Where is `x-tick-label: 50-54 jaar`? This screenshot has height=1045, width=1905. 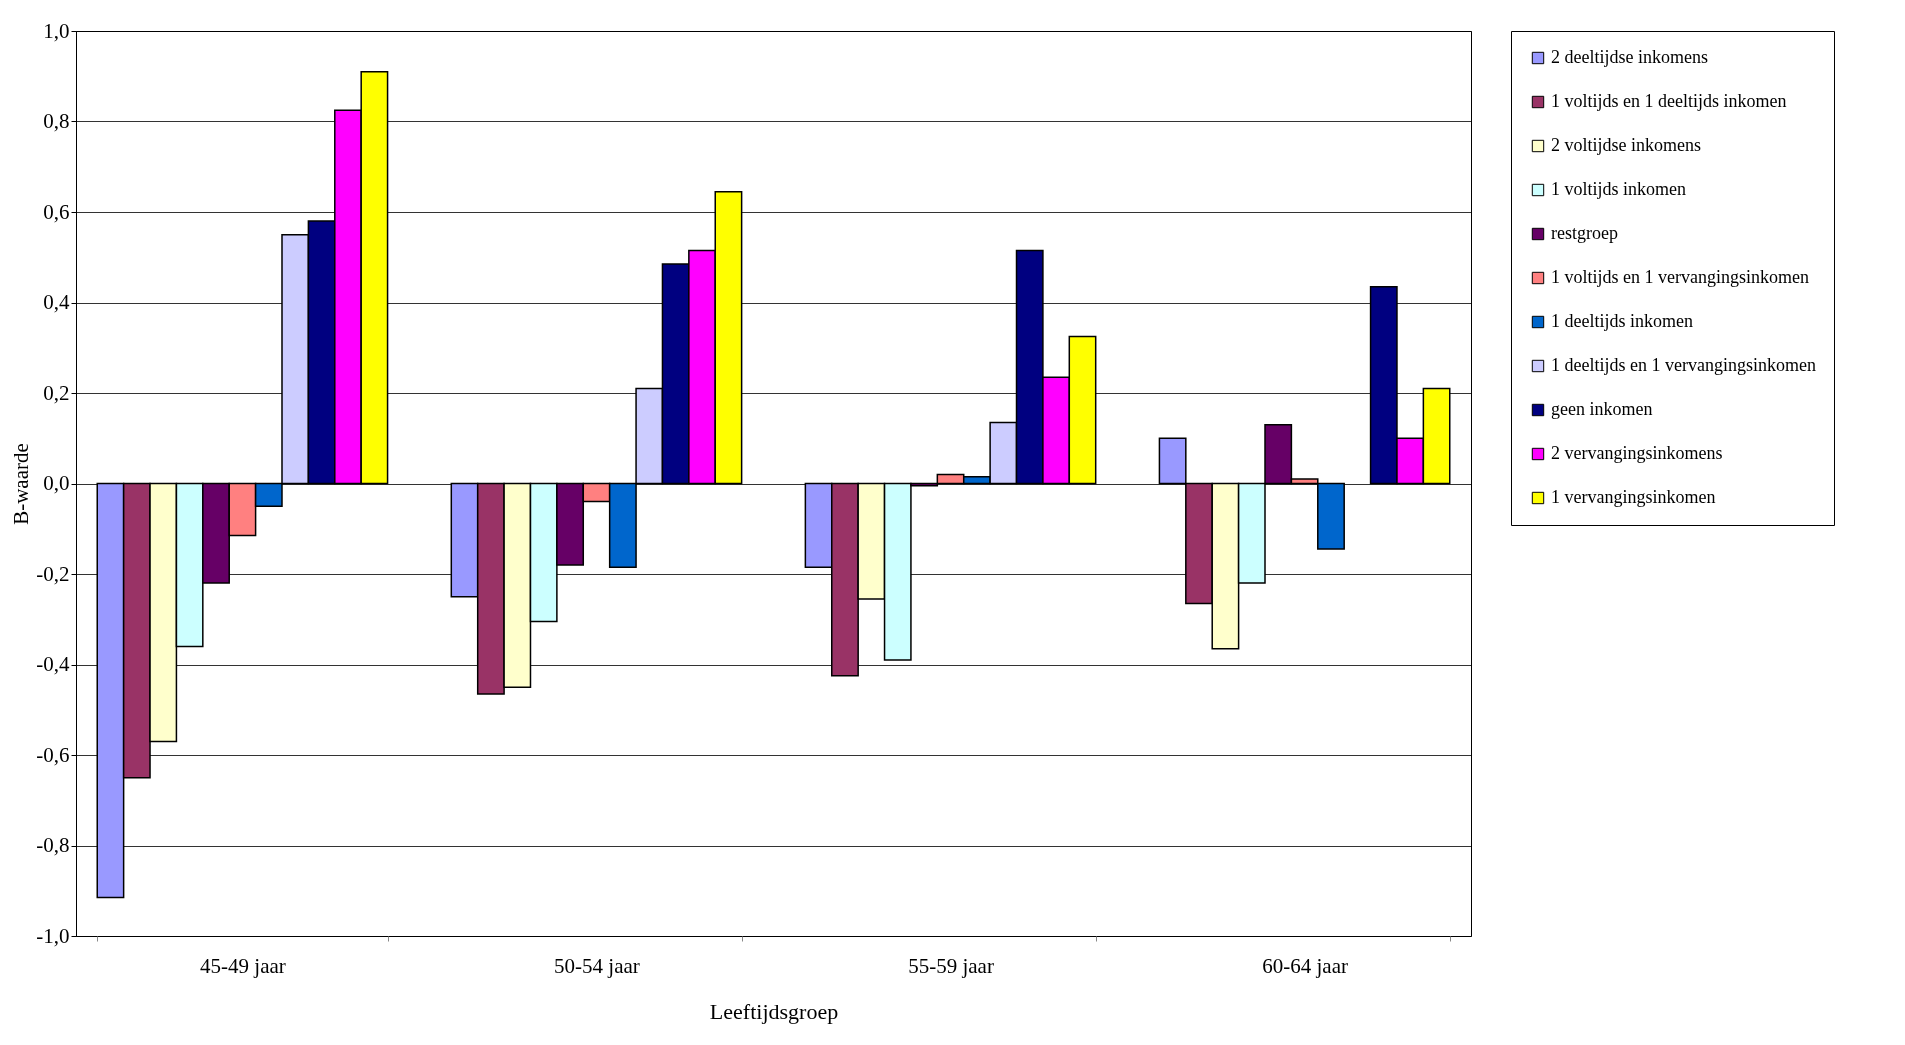
x-tick-label: 50-54 jaar is located at coordinates (597, 965).